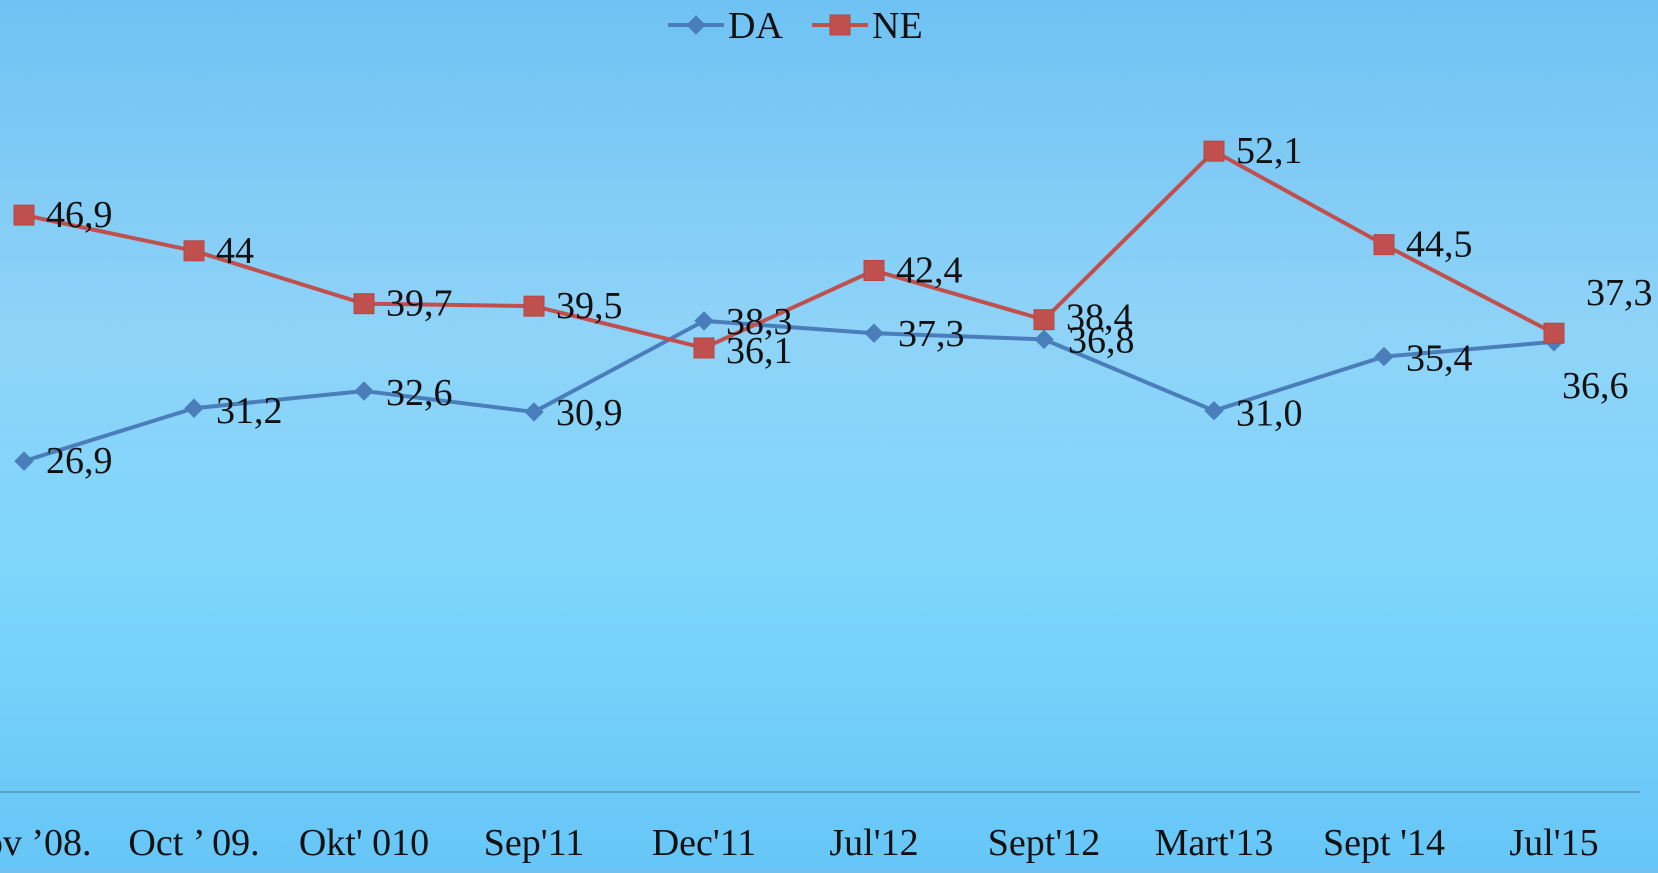 The image size is (1658, 873). What do you see at coordinates (79, 215) in the screenshot?
I see `data-label: 46,9` at bounding box center [79, 215].